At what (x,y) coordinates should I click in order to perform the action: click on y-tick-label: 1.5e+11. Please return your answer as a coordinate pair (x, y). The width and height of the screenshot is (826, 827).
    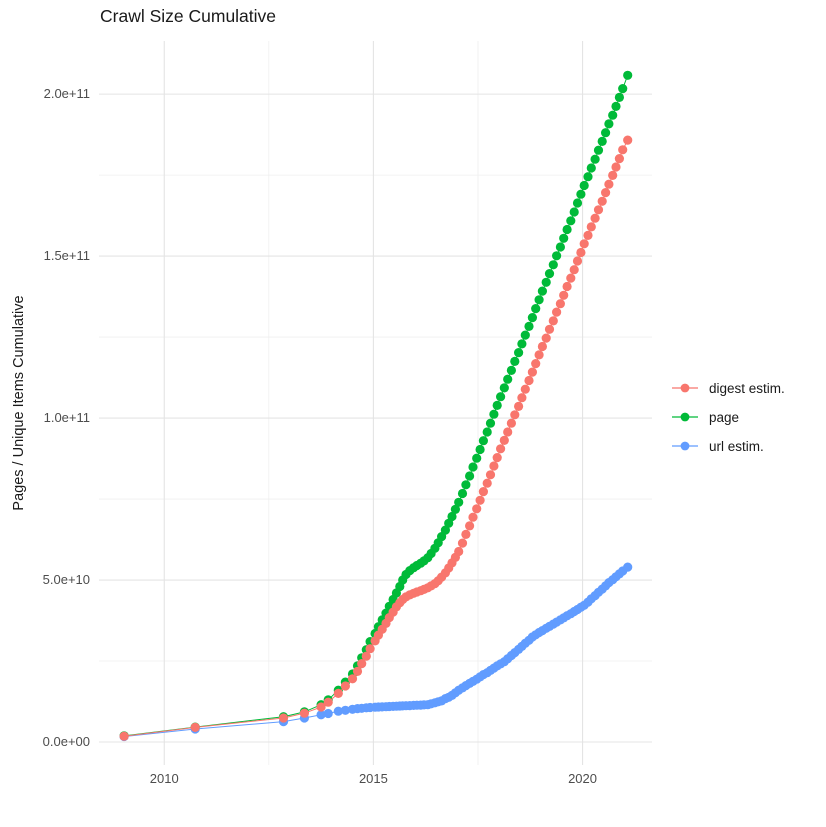
    Looking at the image, I should click on (66, 256).